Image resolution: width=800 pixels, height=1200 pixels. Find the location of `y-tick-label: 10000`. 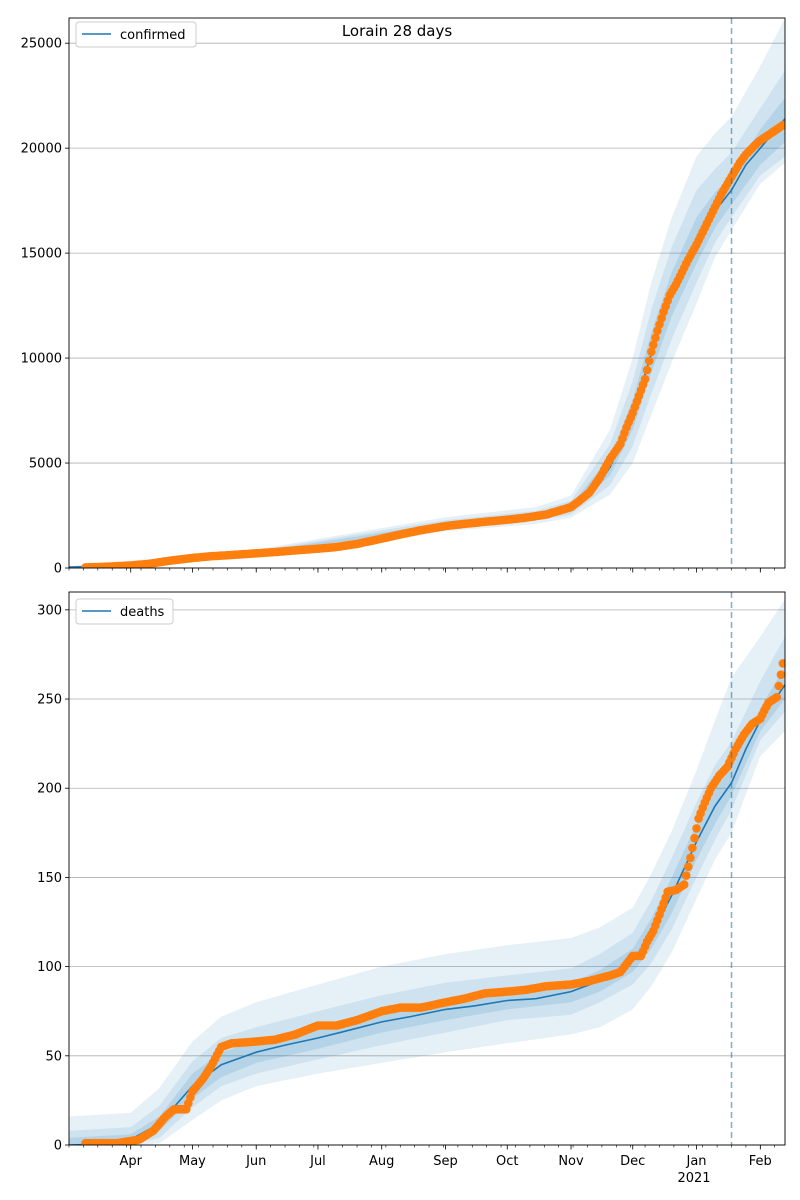

y-tick-label: 10000 is located at coordinates (41, 359).